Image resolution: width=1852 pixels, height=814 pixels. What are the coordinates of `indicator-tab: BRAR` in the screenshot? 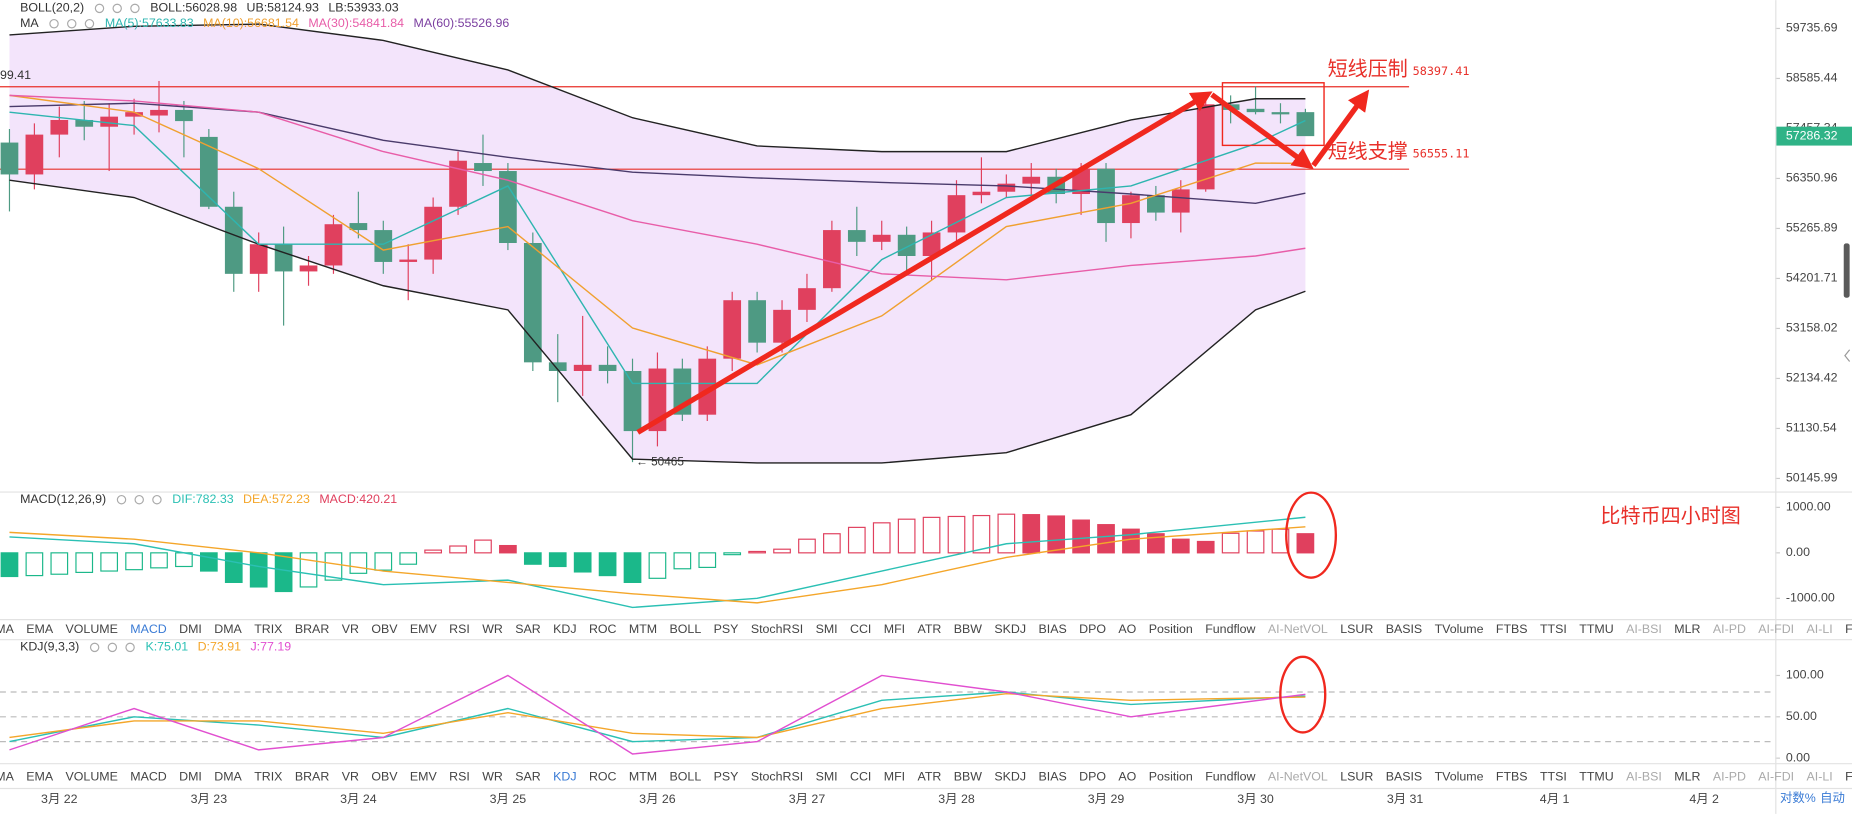 It's located at (312, 777).